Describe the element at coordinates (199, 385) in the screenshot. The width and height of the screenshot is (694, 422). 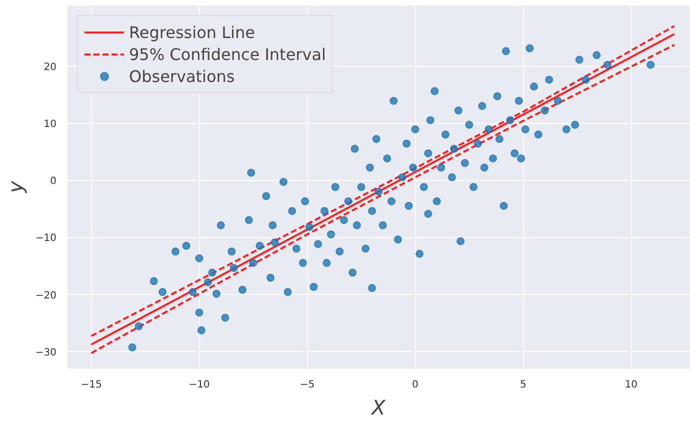
I see `x-tick-label: −10` at that location.